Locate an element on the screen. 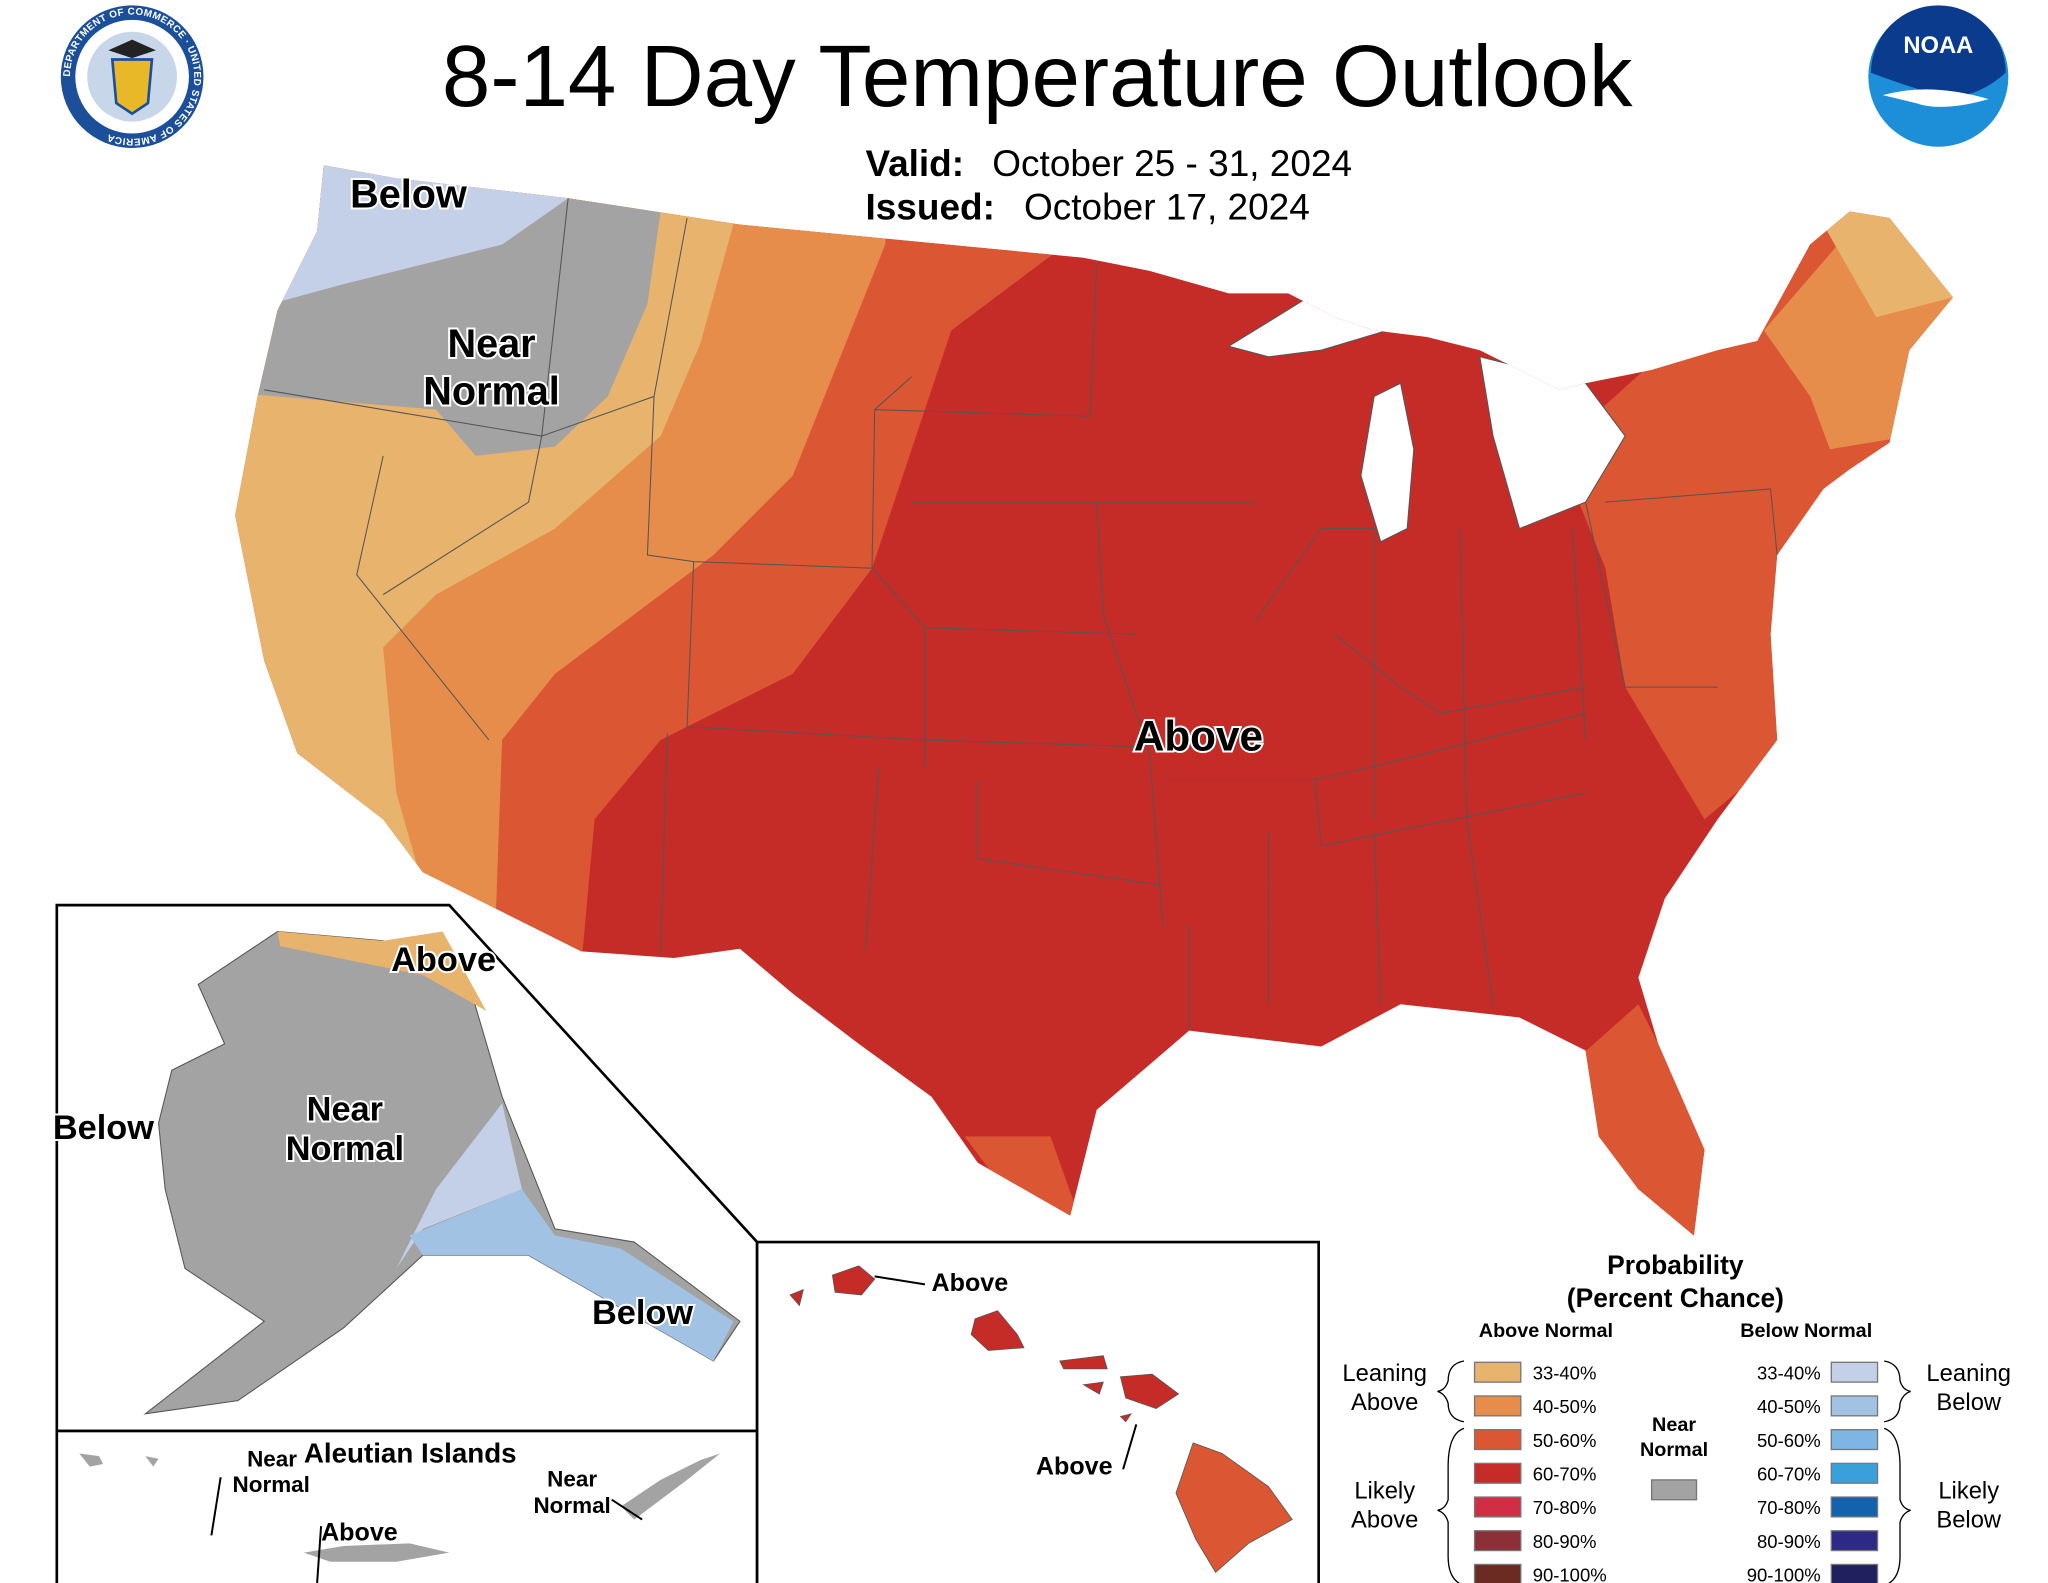  zone-above-50-60-south-texas is located at coordinates (1024, 1182).